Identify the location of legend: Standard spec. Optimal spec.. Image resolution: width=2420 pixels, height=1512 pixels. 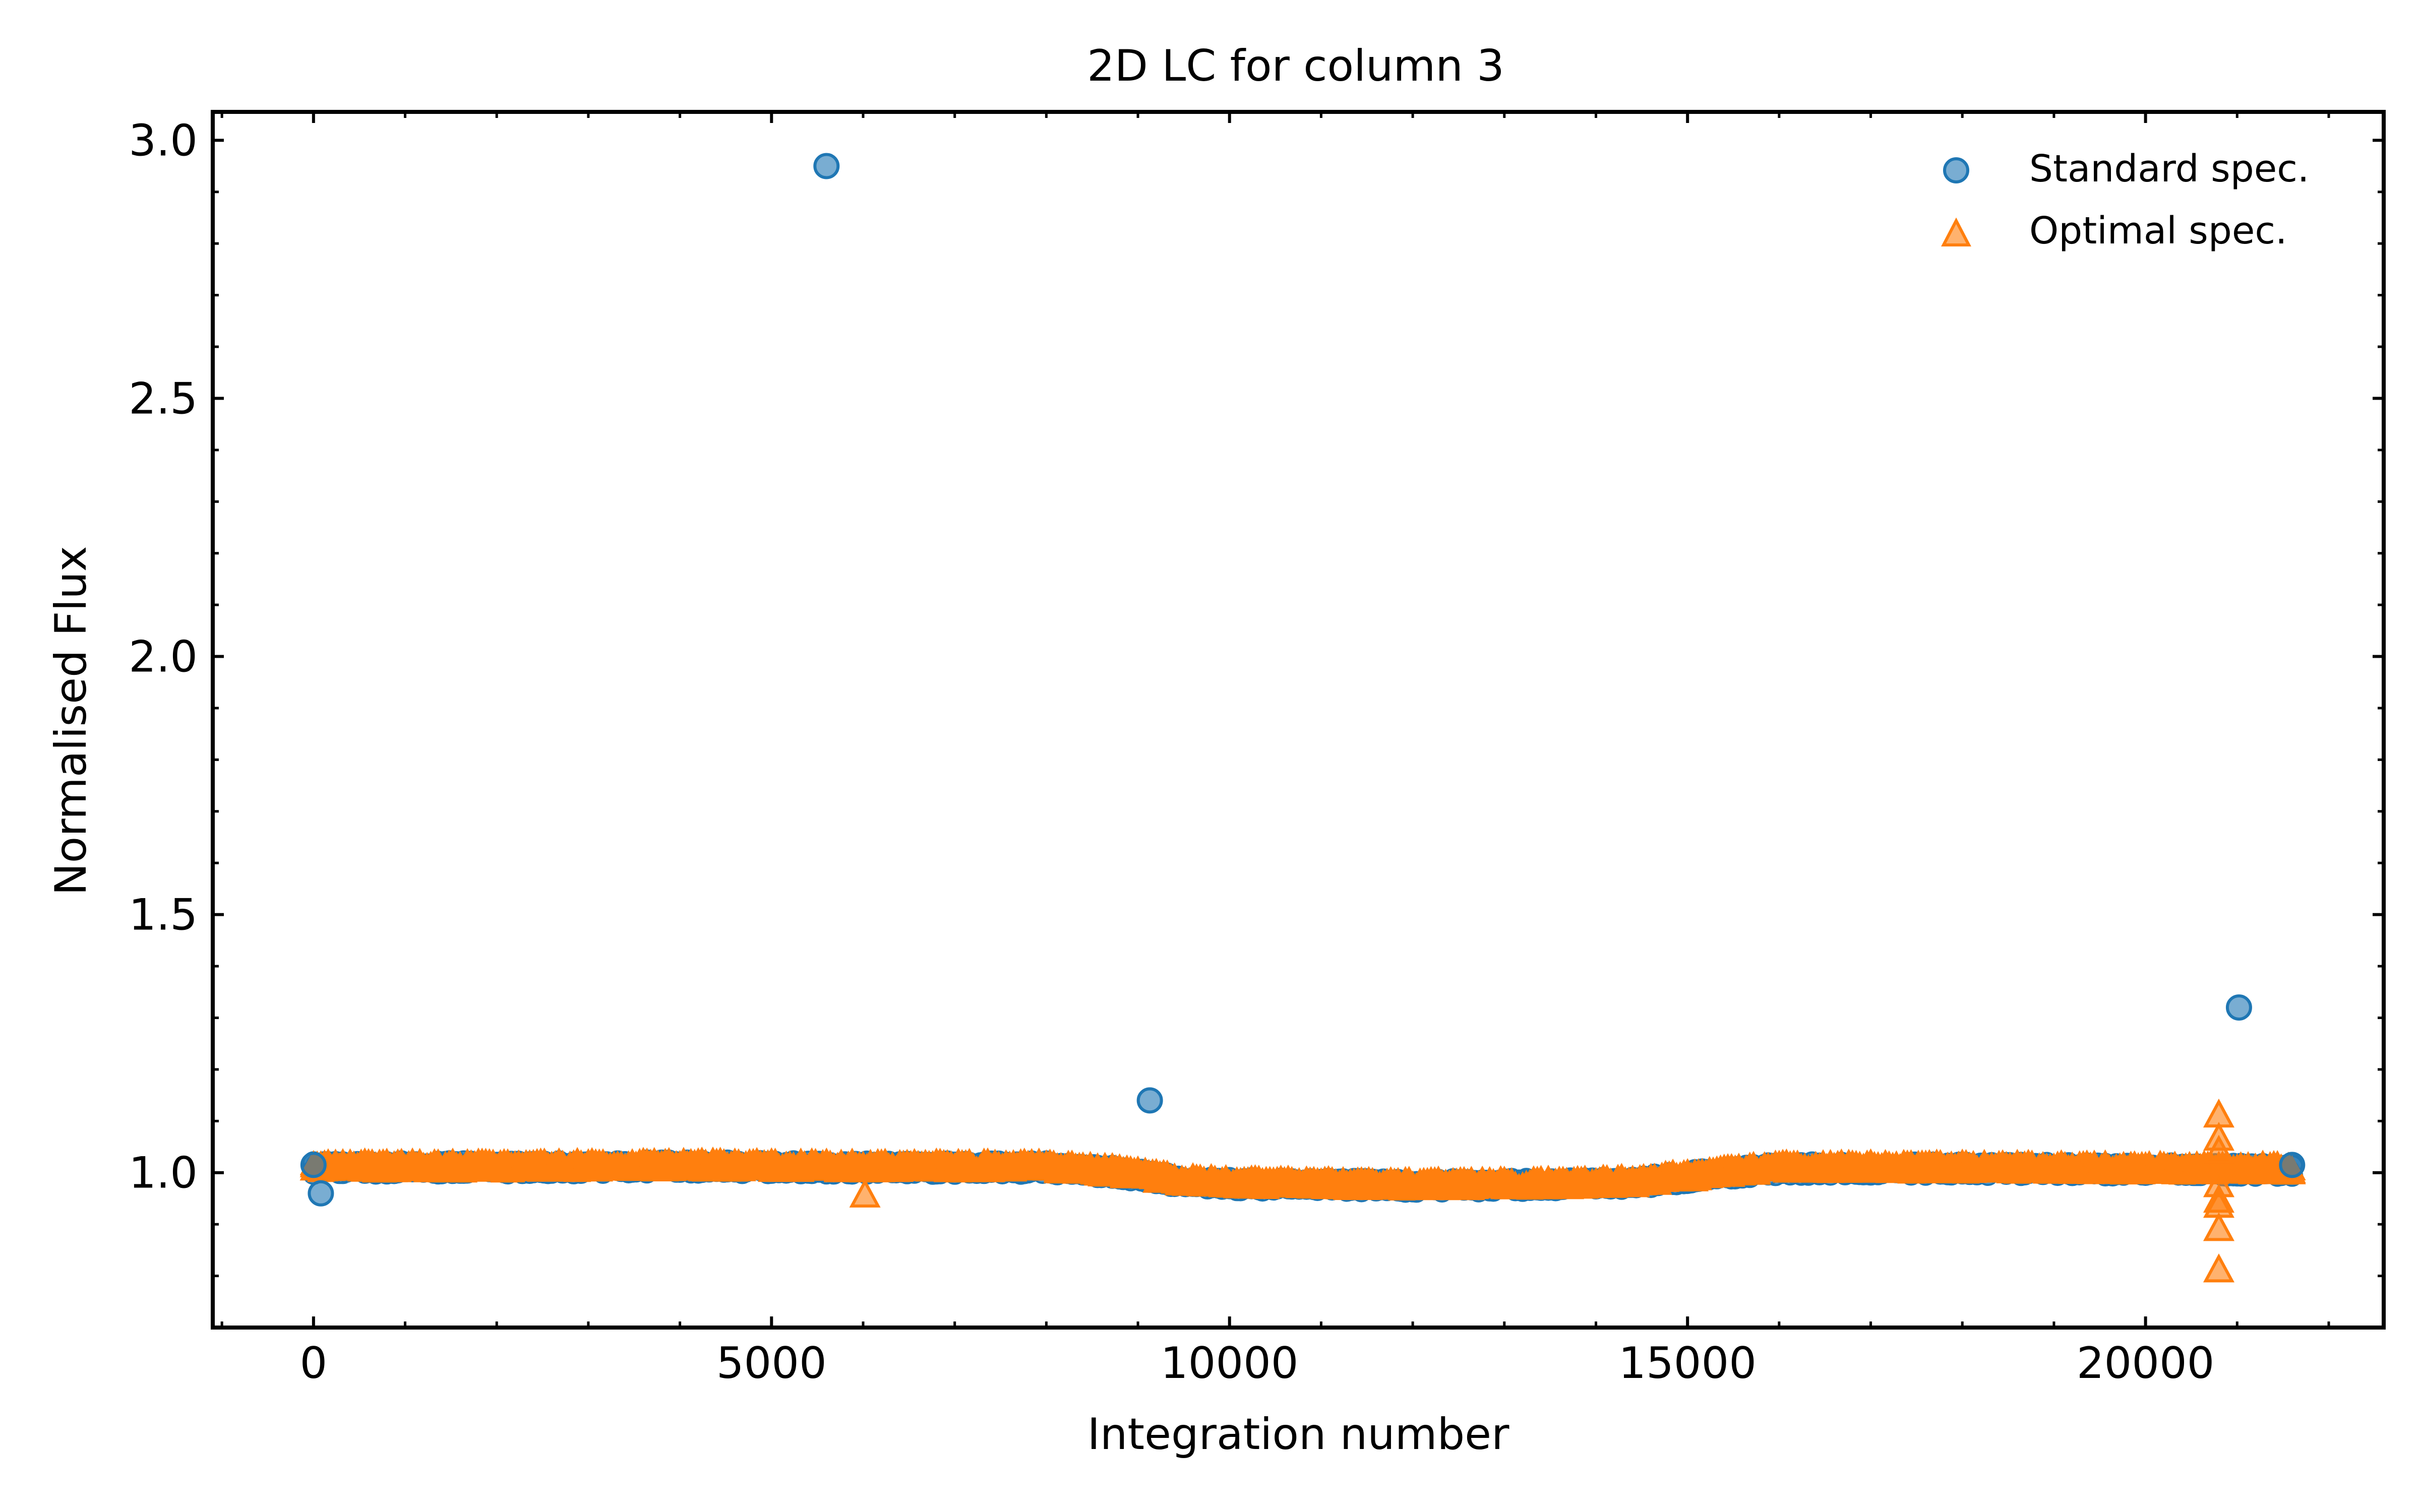
(2125, 200).